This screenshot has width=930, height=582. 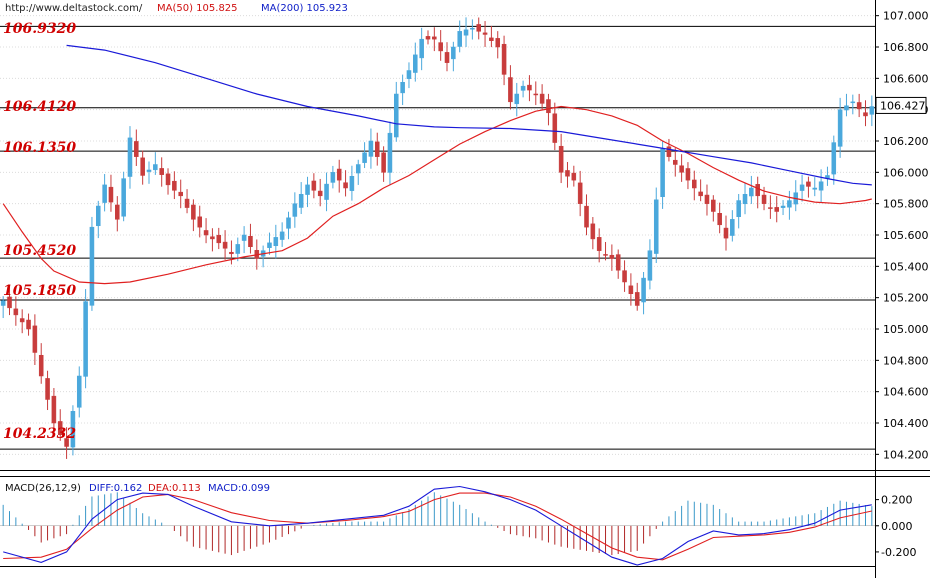 I want to click on macd-dea-readout: DEA:0.113, so click(x=174, y=488).